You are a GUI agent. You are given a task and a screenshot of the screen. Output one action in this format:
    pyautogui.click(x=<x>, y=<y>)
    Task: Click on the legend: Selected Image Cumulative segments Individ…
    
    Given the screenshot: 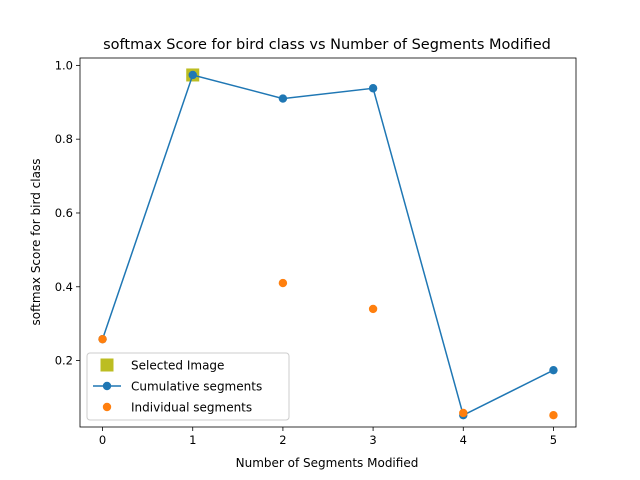 What is the action you would take?
    pyautogui.click(x=188, y=386)
    